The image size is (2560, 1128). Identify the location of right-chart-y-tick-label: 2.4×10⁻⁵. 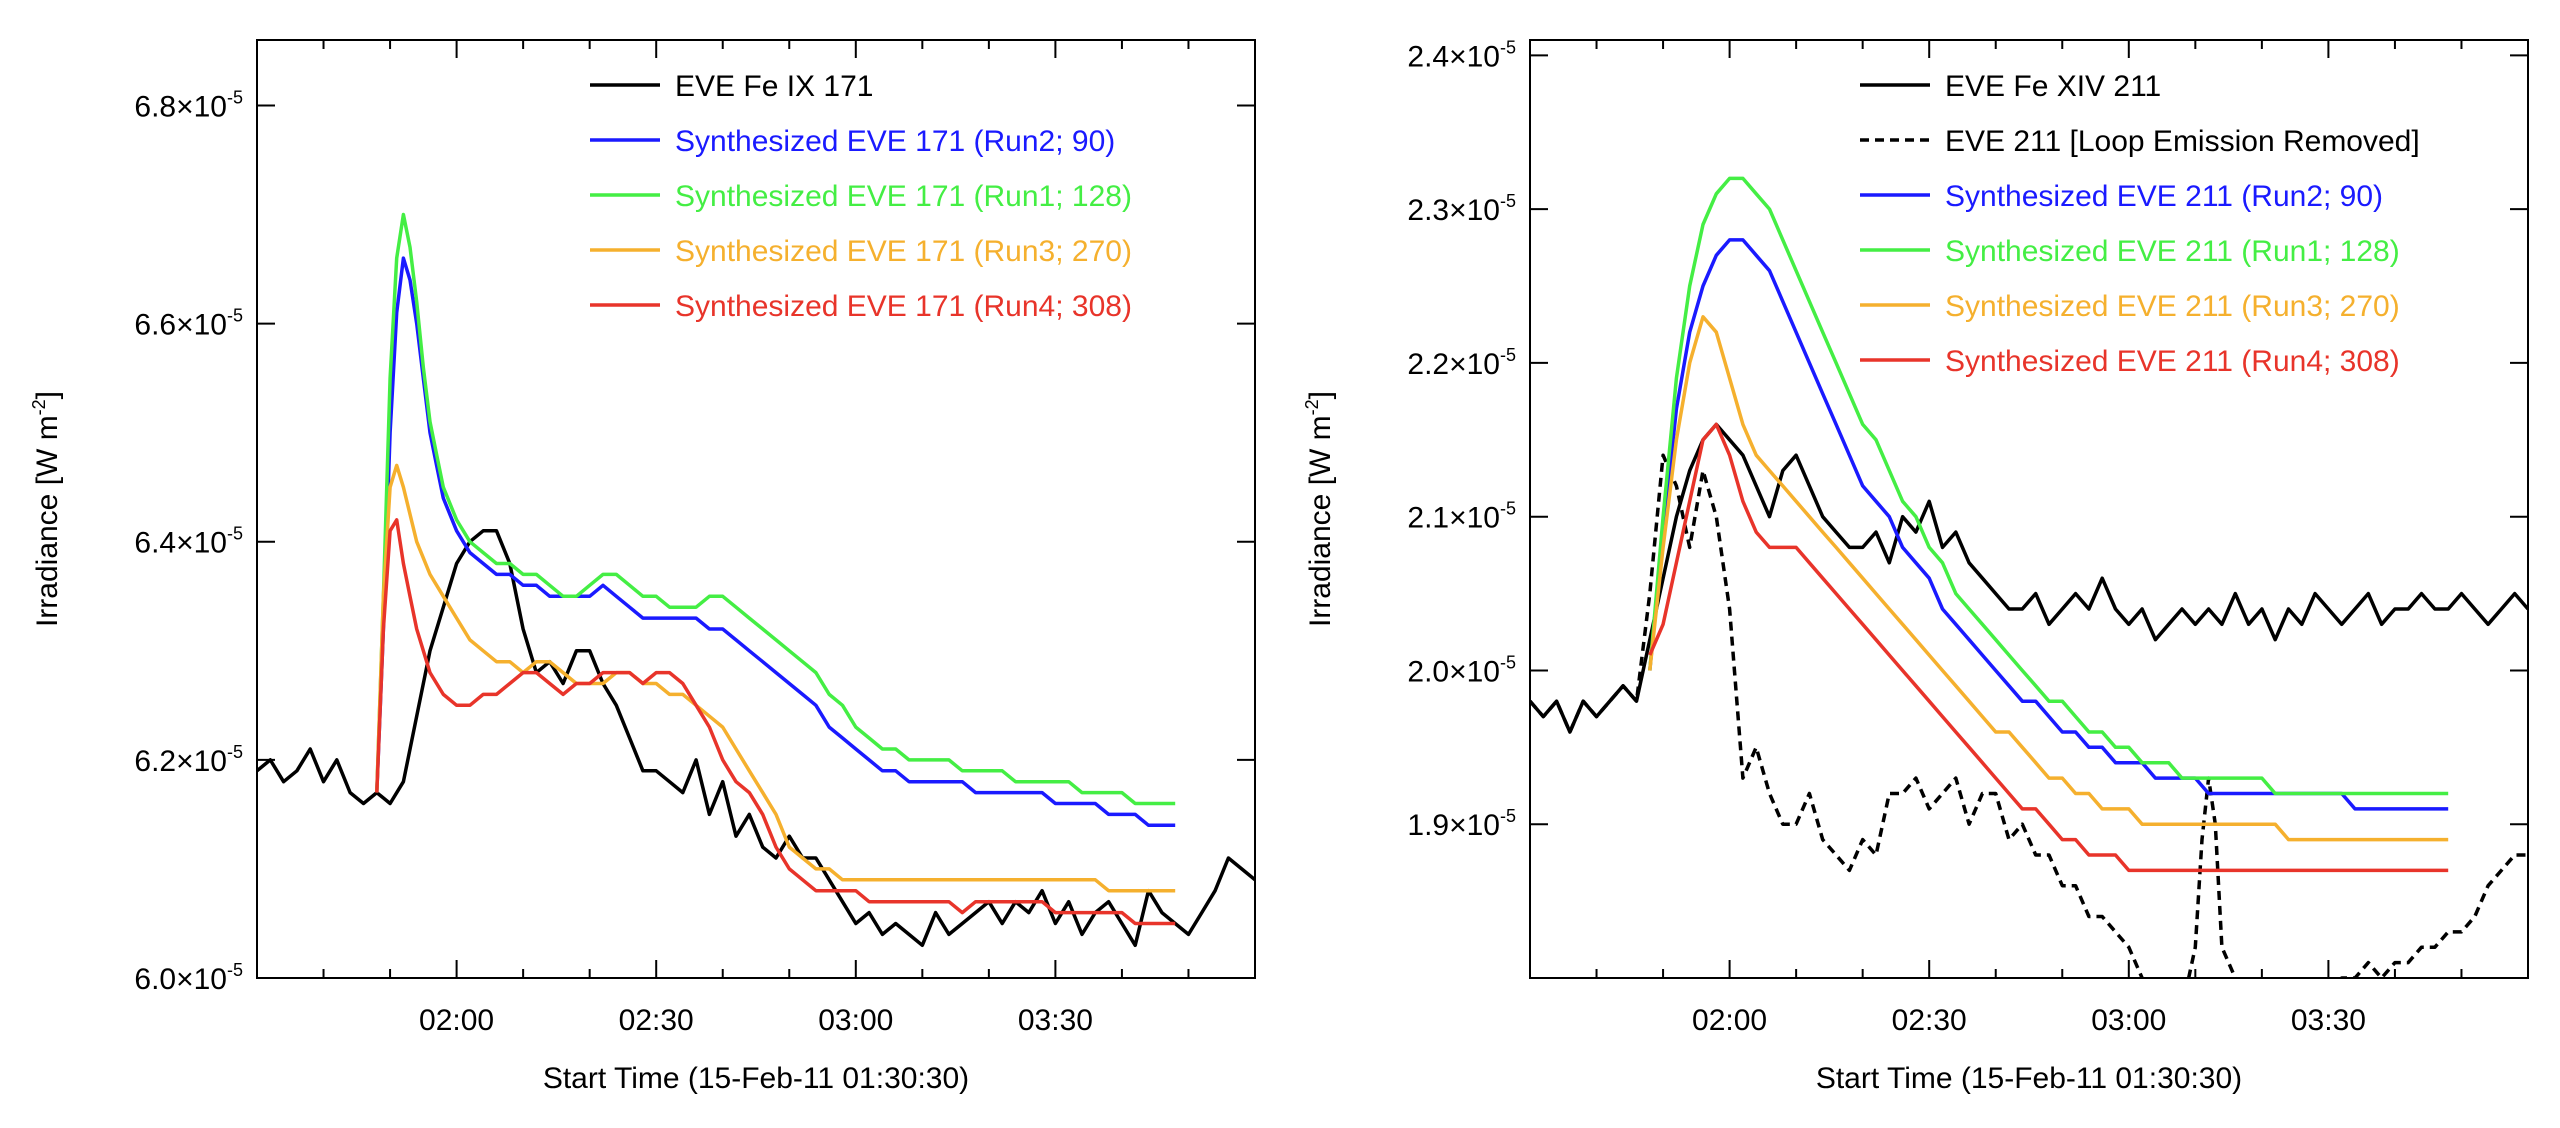
(1461, 55).